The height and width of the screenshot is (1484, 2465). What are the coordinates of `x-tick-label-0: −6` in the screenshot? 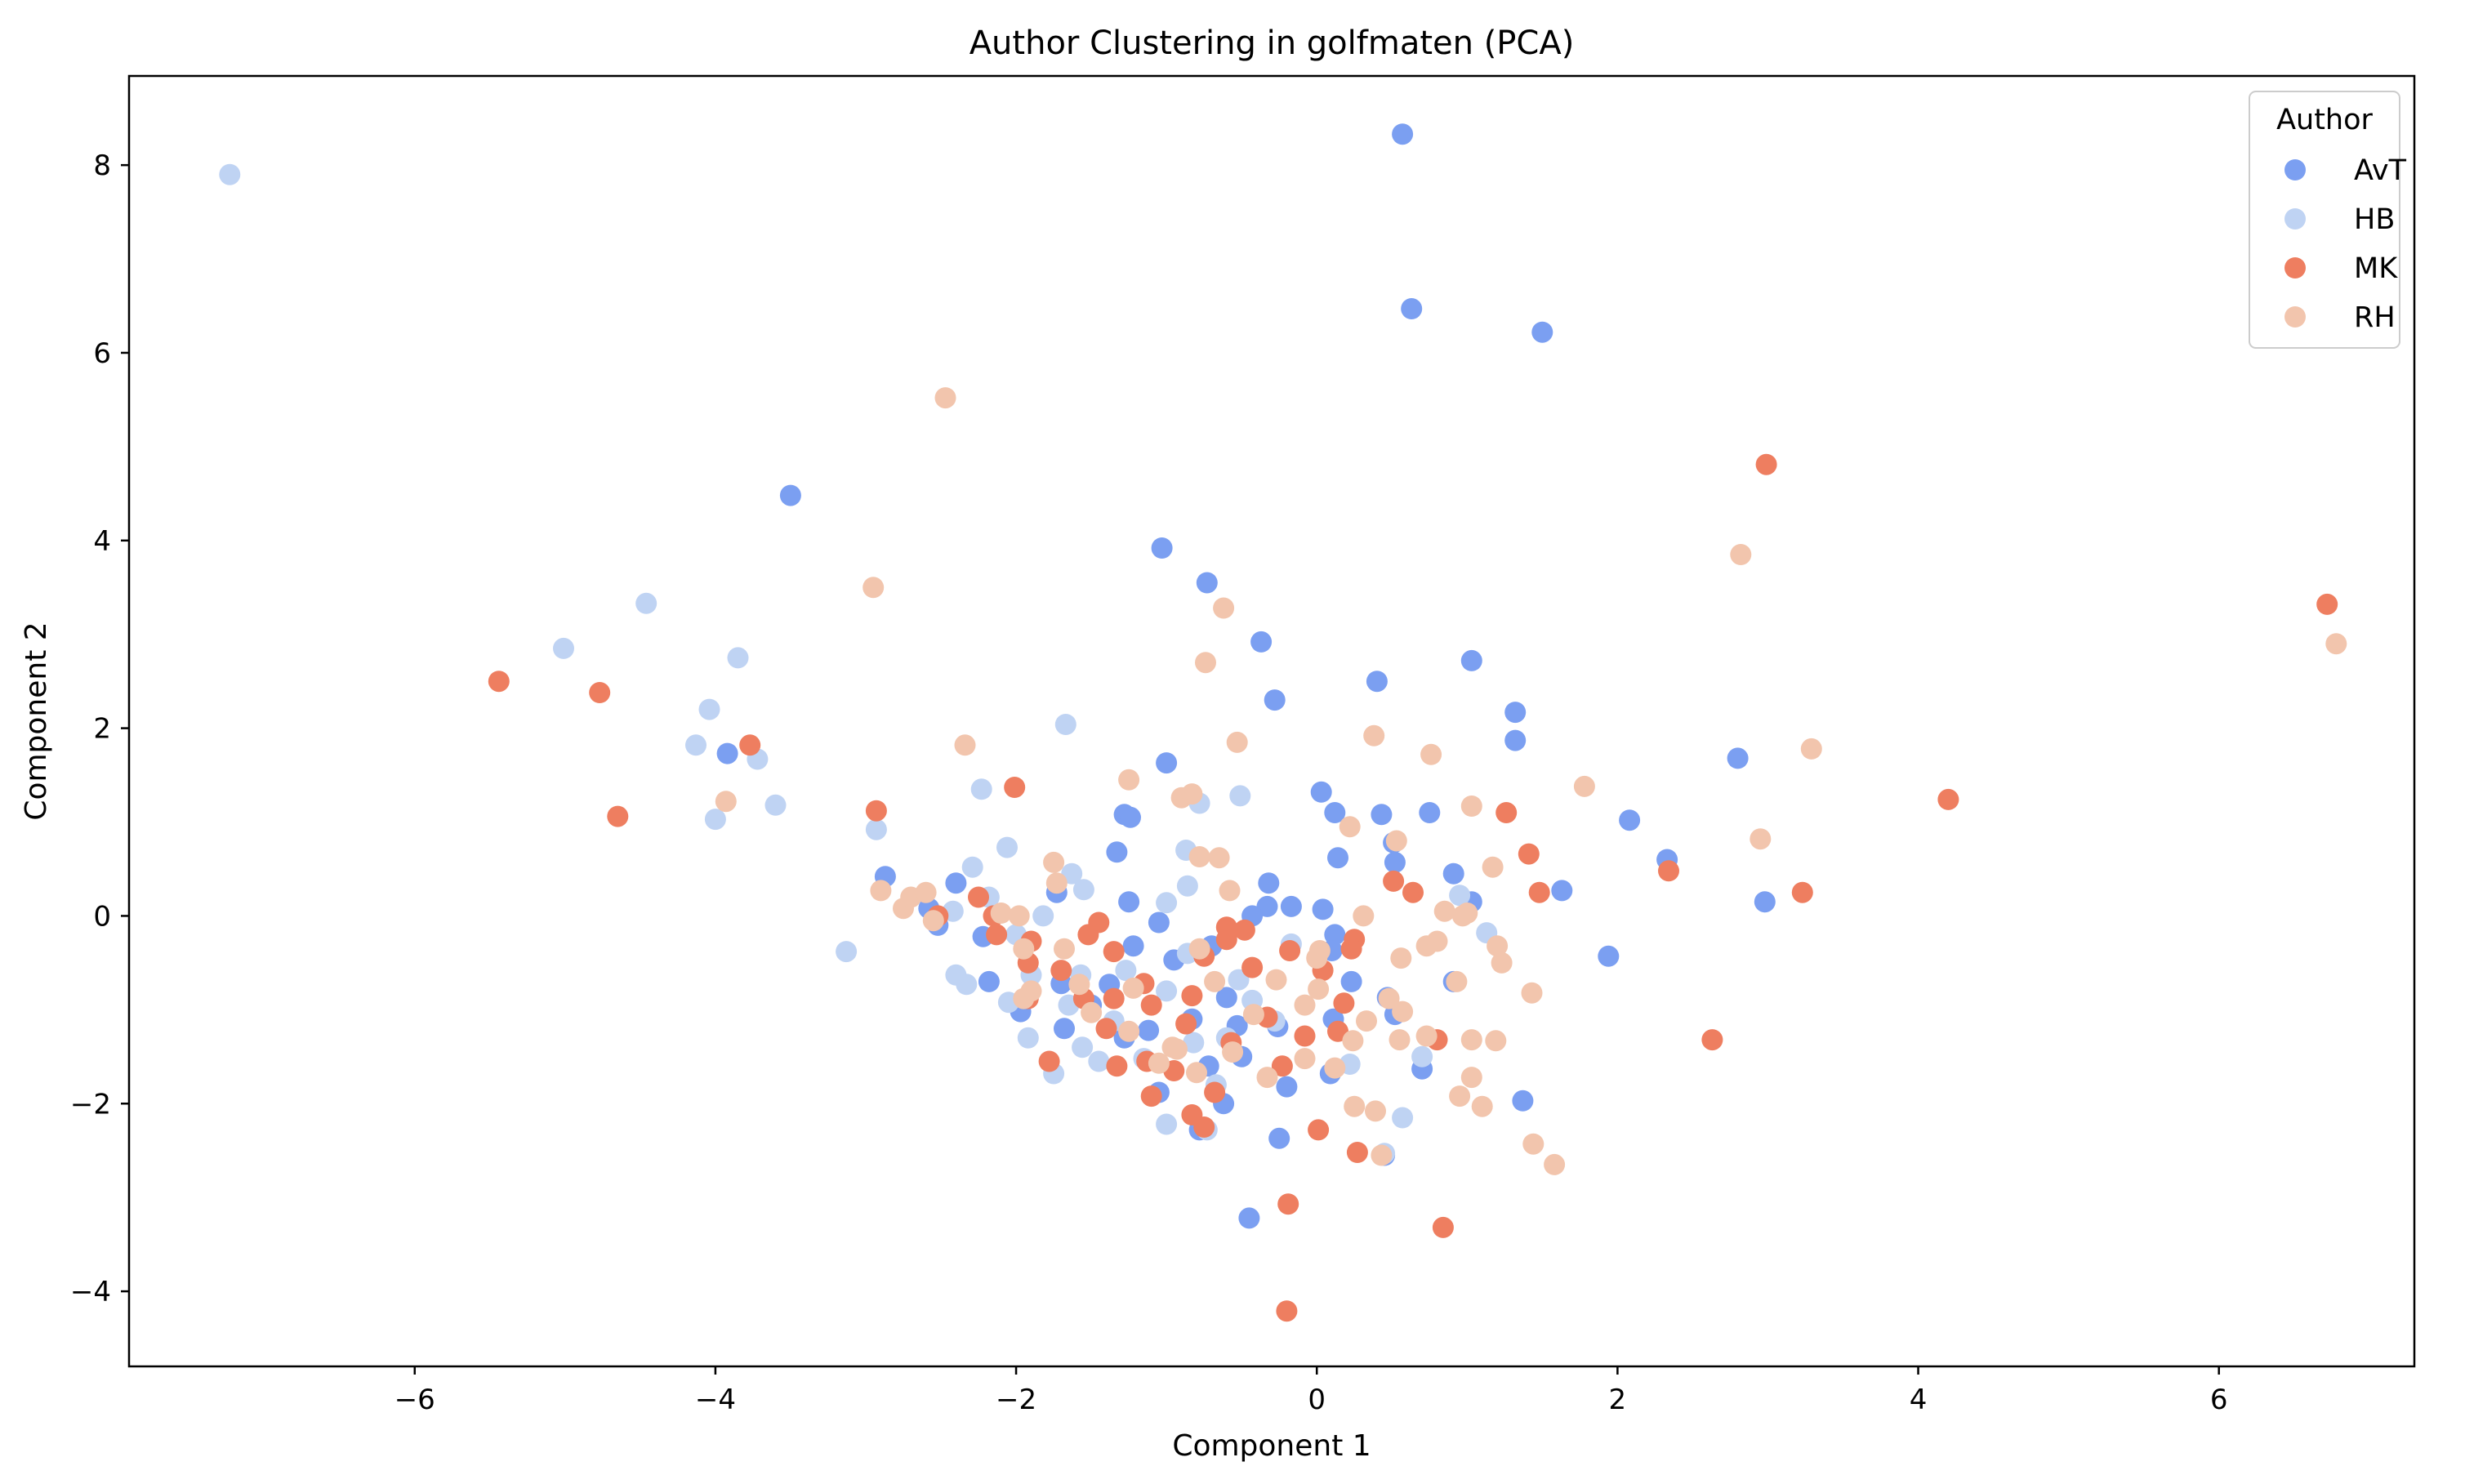 It's located at (414, 1400).